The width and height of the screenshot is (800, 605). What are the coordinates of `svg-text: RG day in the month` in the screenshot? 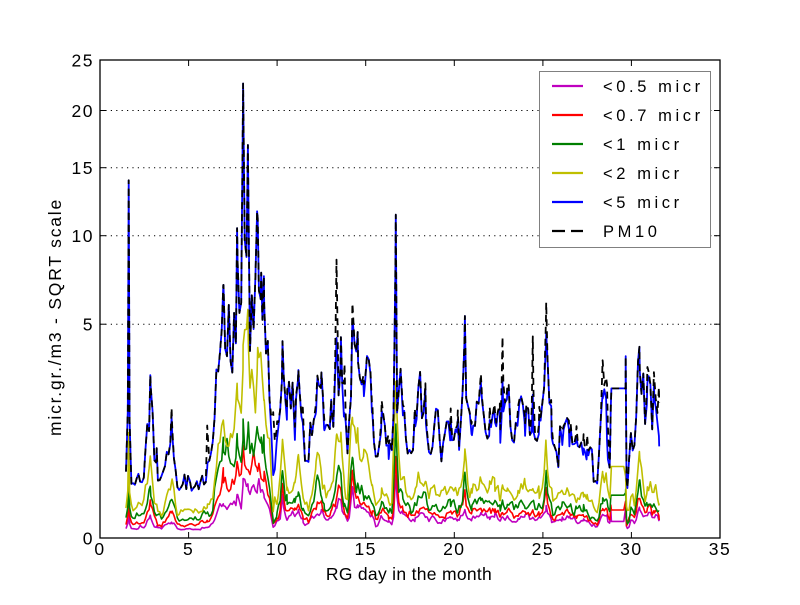 It's located at (409, 574).